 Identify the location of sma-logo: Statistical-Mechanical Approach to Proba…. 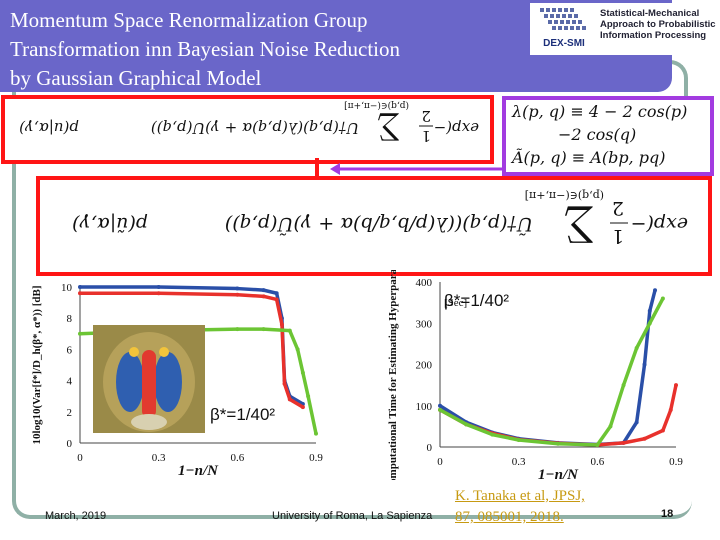
(658, 24).